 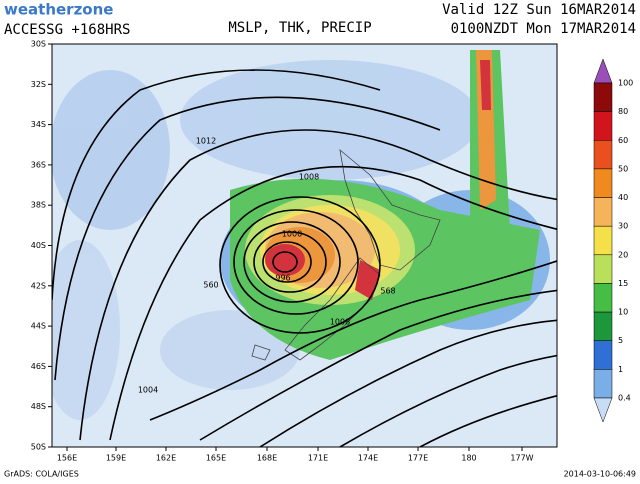 What do you see at coordinates (418, 458) in the screenshot?
I see `lon-label: 177E` at bounding box center [418, 458].